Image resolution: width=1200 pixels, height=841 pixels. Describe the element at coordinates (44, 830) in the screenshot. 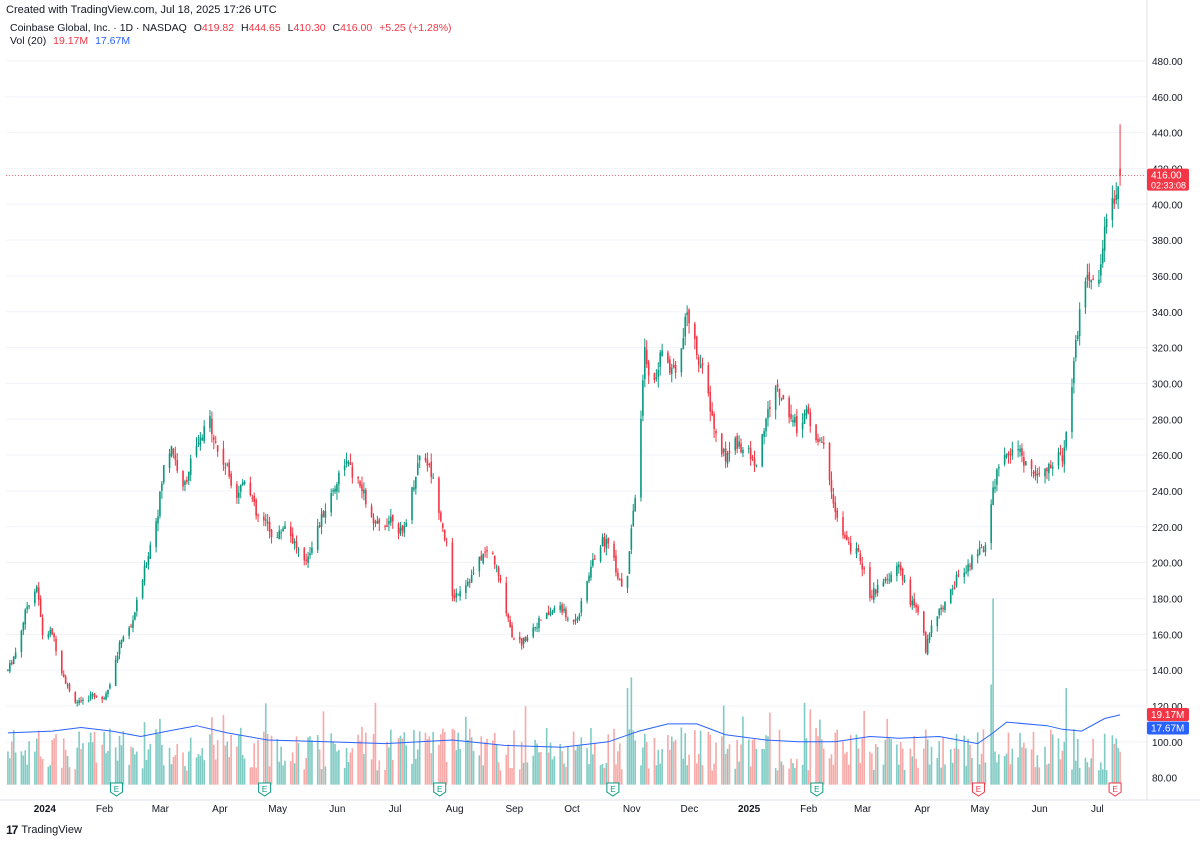

I see `tradingview-footer: 17 TradingView` at that location.